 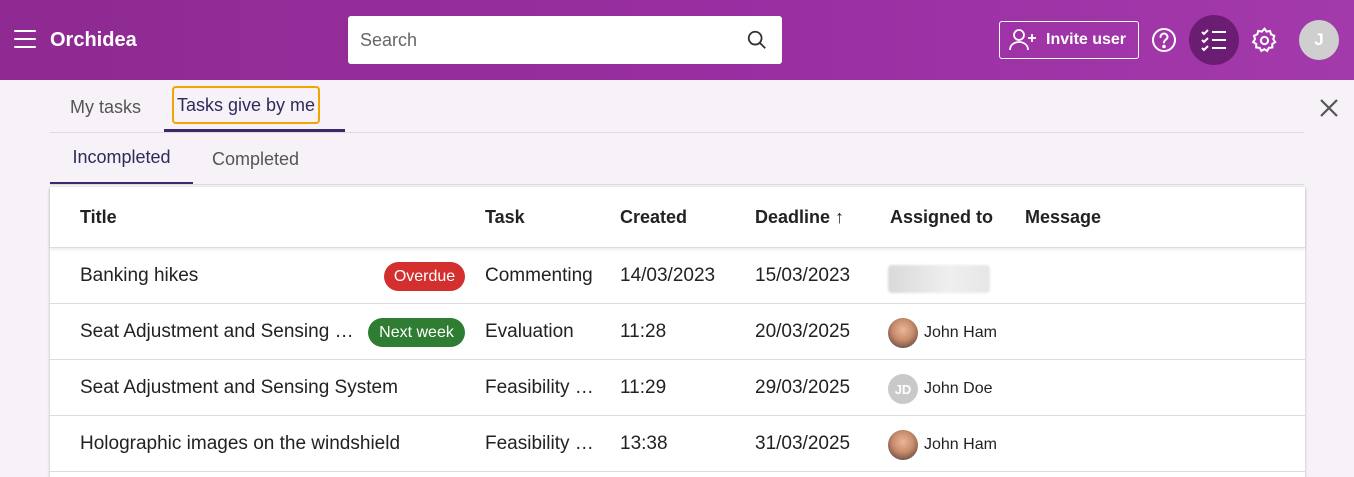 I want to click on search-box, so click(x=565, y=40).